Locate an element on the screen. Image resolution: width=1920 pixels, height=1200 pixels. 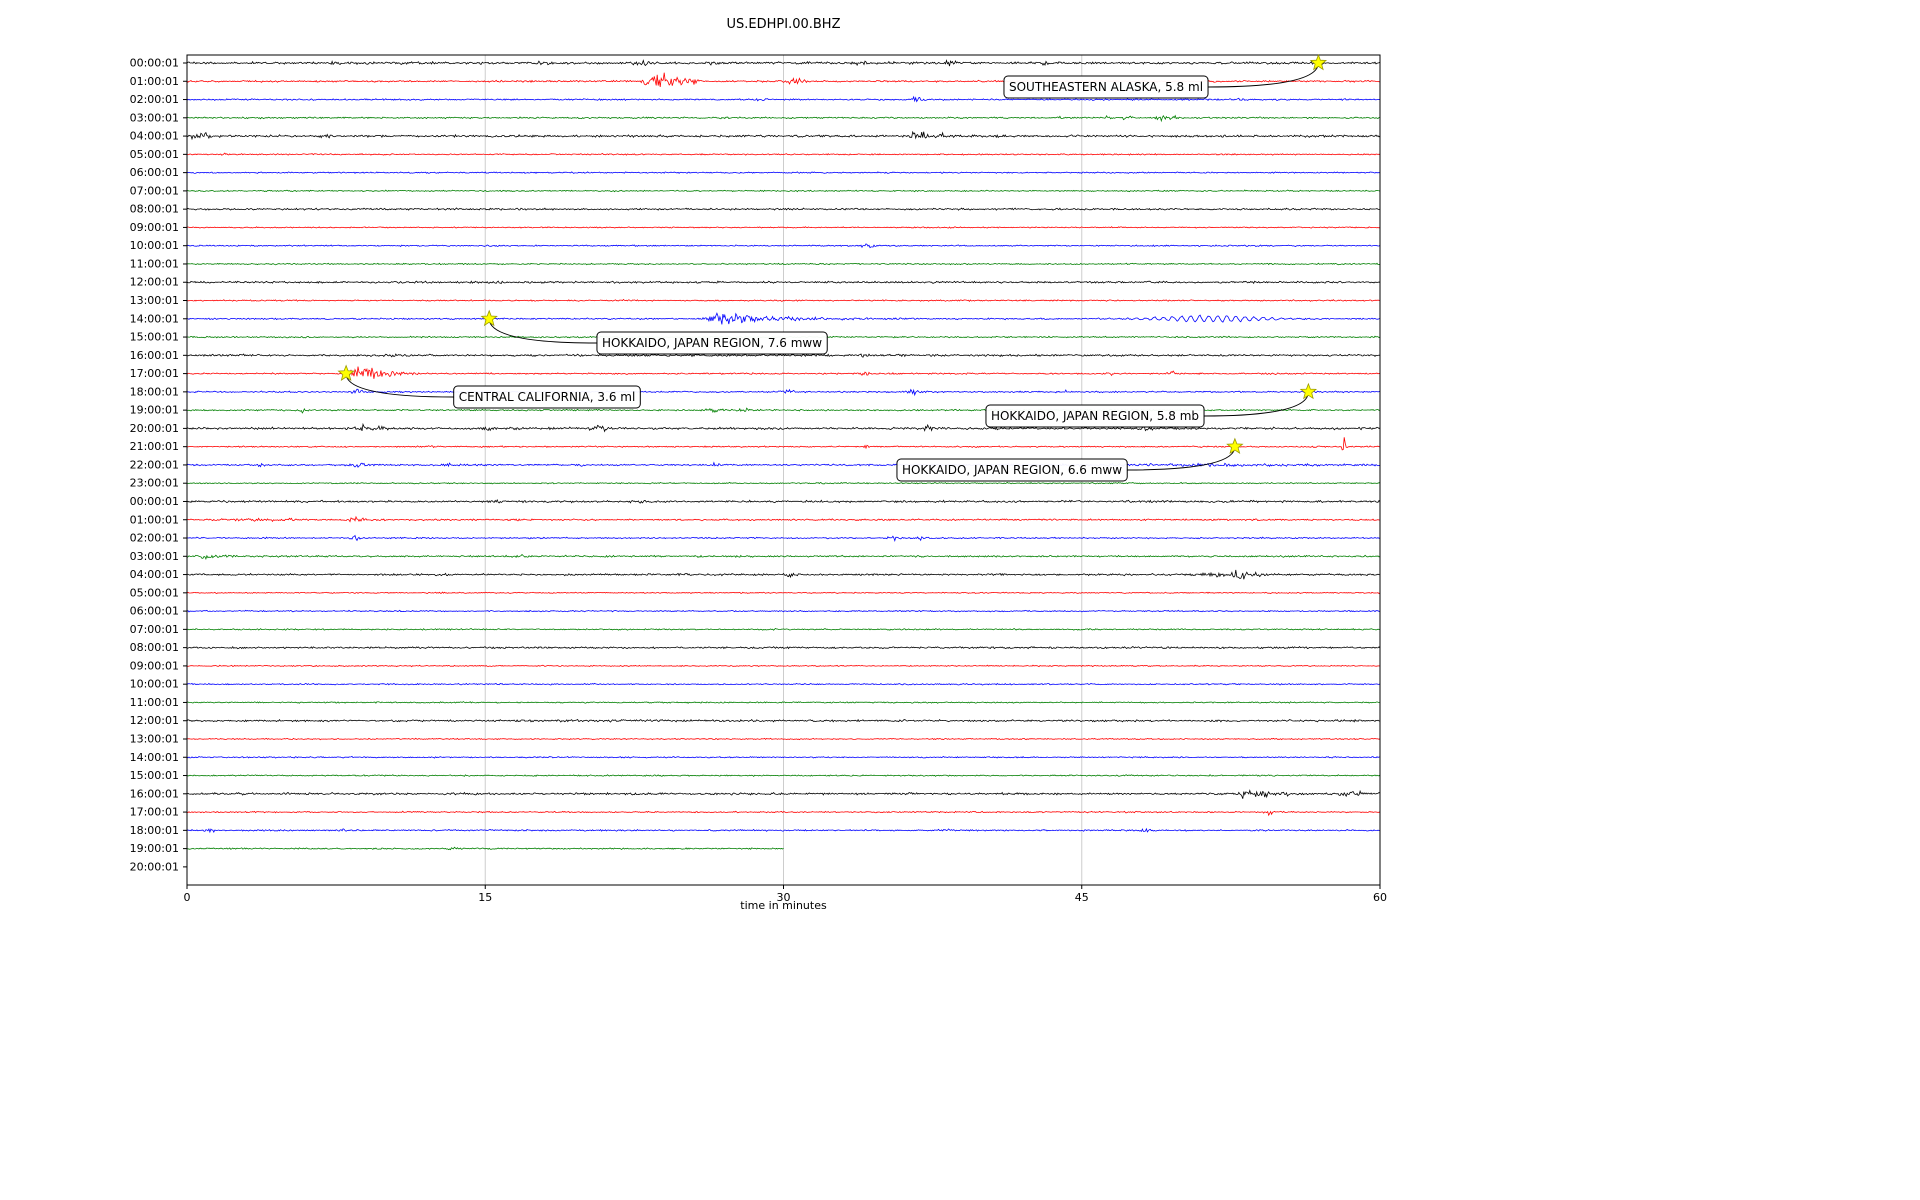
event-label: CENTRAL CALIFORNIA, 3.6 ml is located at coordinates (547, 397).